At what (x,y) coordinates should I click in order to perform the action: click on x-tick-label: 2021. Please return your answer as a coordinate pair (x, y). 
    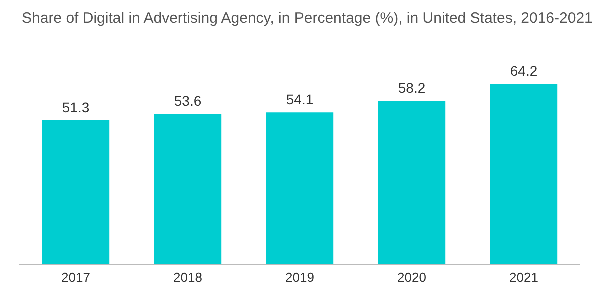
    Looking at the image, I should click on (524, 277).